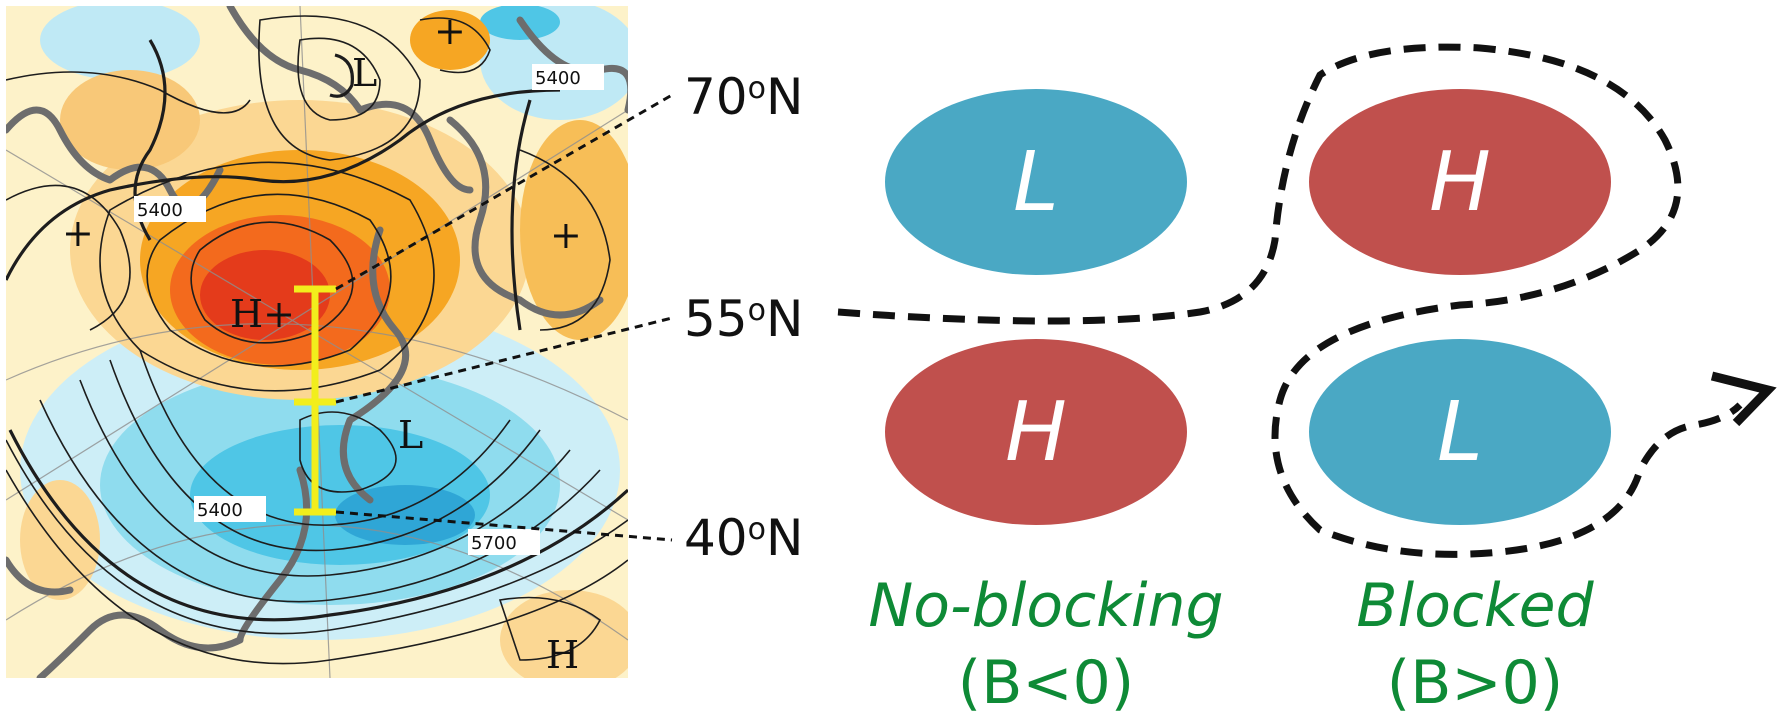  What do you see at coordinates (716, 319) in the screenshot?
I see `latitude-value: 55` at bounding box center [716, 319].